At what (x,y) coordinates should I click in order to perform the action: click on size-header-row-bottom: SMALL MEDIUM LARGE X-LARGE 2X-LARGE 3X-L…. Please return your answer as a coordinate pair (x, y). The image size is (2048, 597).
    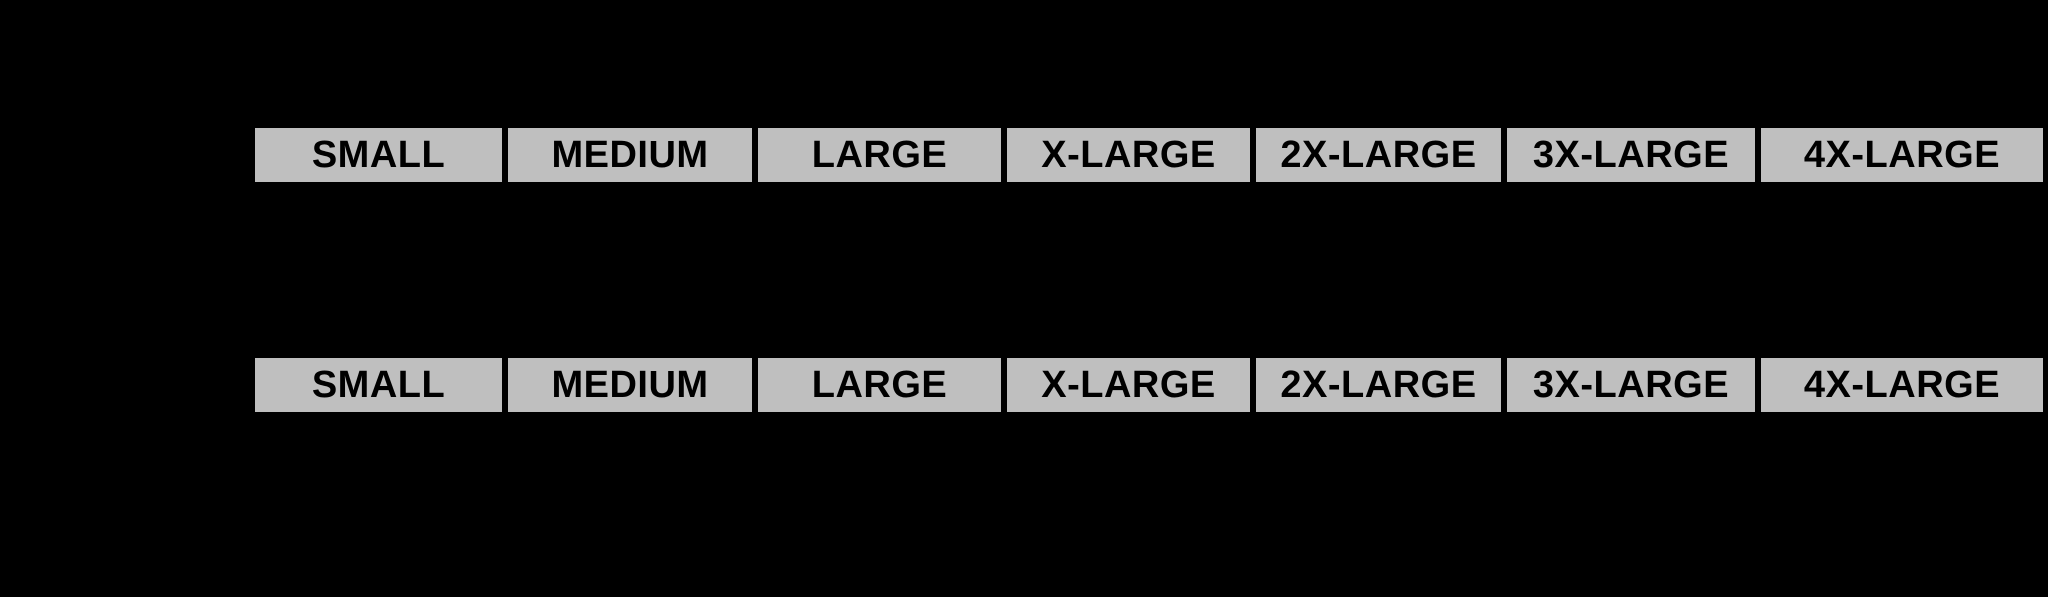
    Looking at the image, I should click on (1149, 385).